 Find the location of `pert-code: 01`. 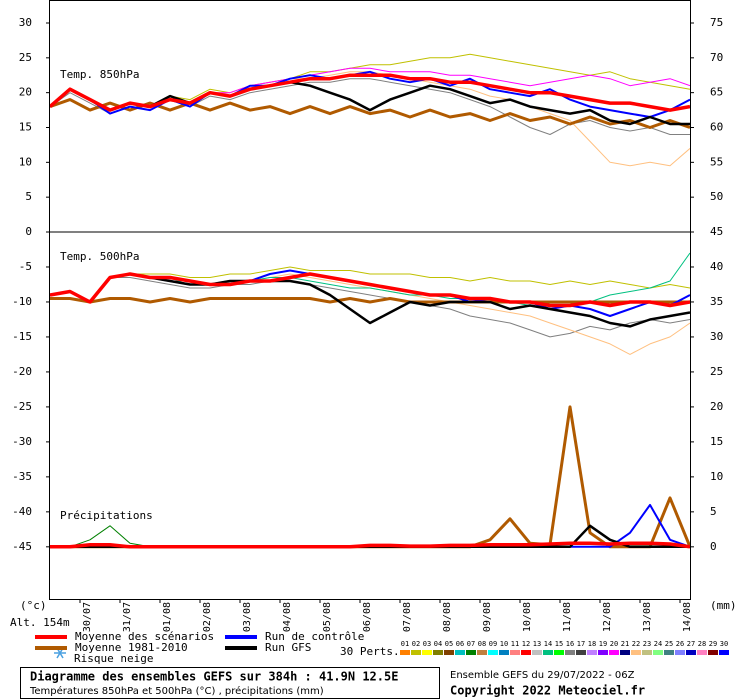

pert-code: 01 is located at coordinates (405, 644).